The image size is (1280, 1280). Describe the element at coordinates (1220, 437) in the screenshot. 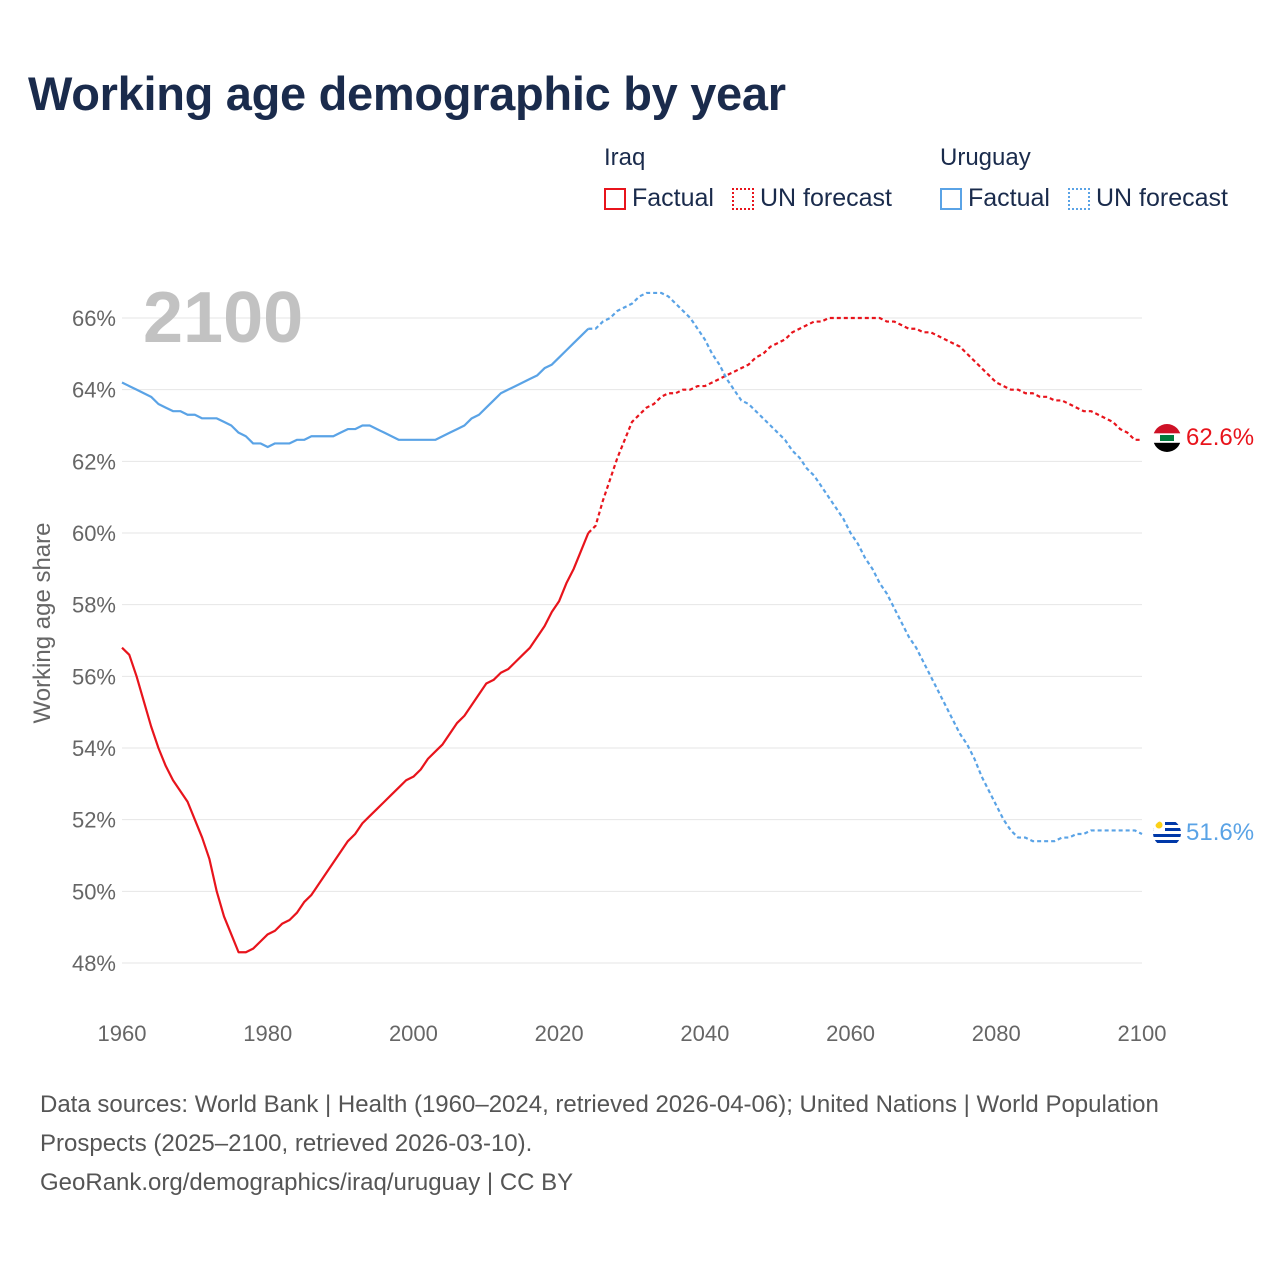

I see `end-label-iraq: 62.6%` at that location.